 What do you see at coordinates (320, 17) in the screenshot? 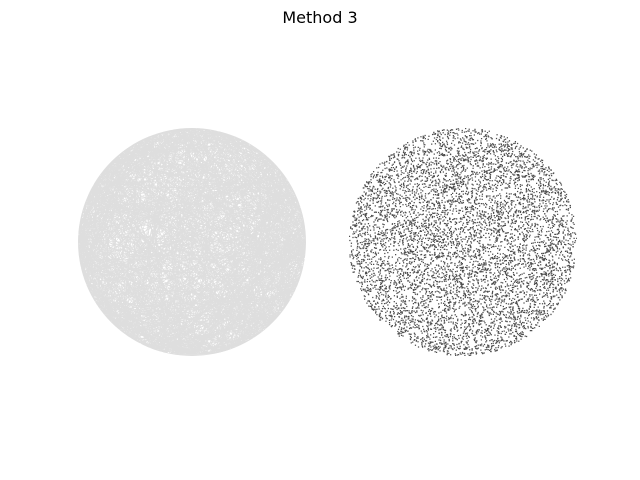
I see `figure-title: Method 3` at bounding box center [320, 17].